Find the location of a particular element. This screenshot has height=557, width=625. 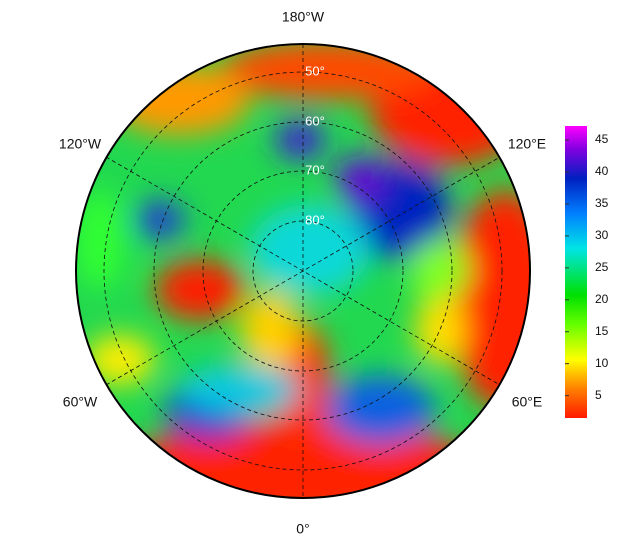

latitude-label: 50° is located at coordinates (315, 70).